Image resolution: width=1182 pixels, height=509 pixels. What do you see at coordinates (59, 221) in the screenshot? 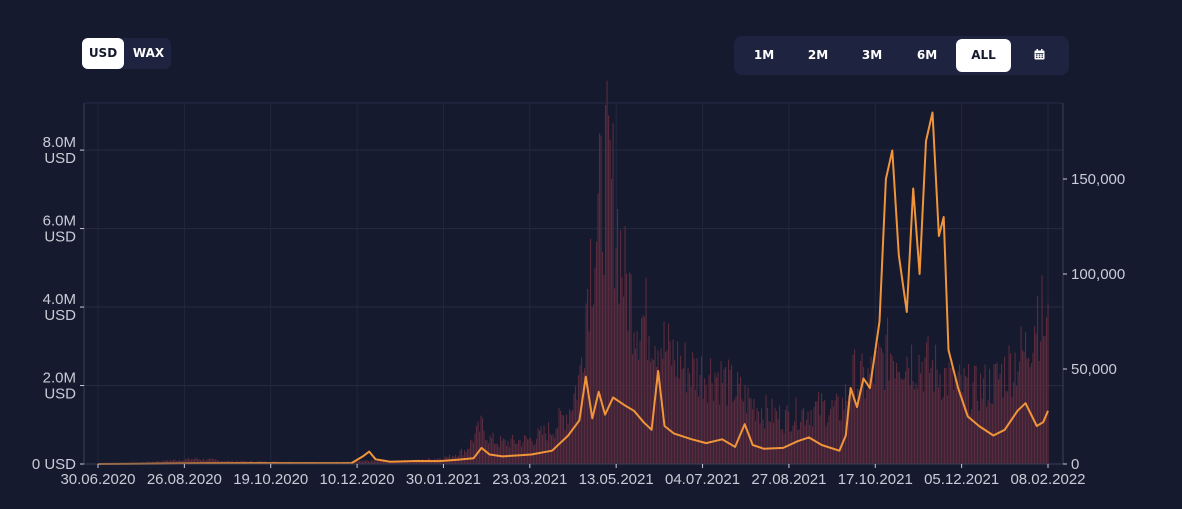
I see `y-left-tick-label: 6.0M` at bounding box center [59, 221].